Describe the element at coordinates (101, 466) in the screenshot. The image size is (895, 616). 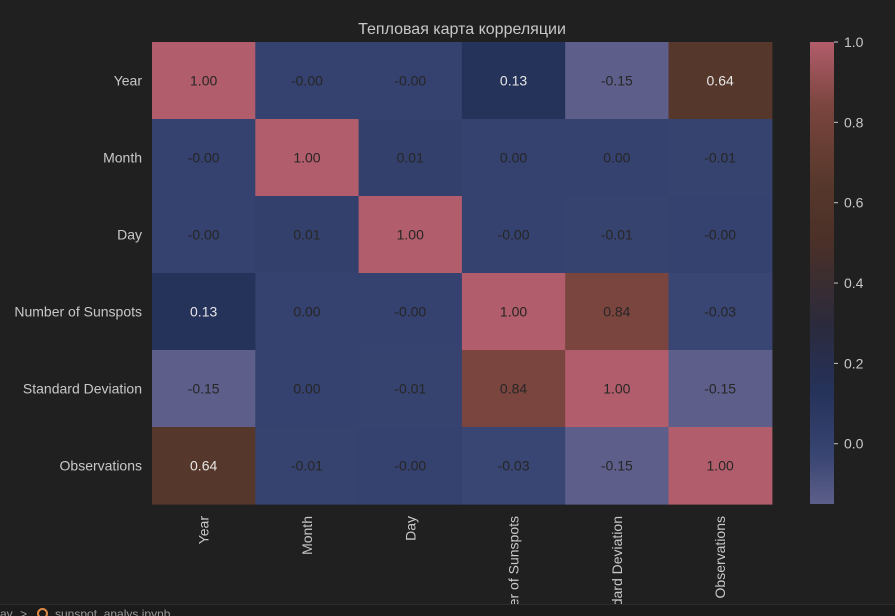
I see `row-tick-label: Observations` at that location.